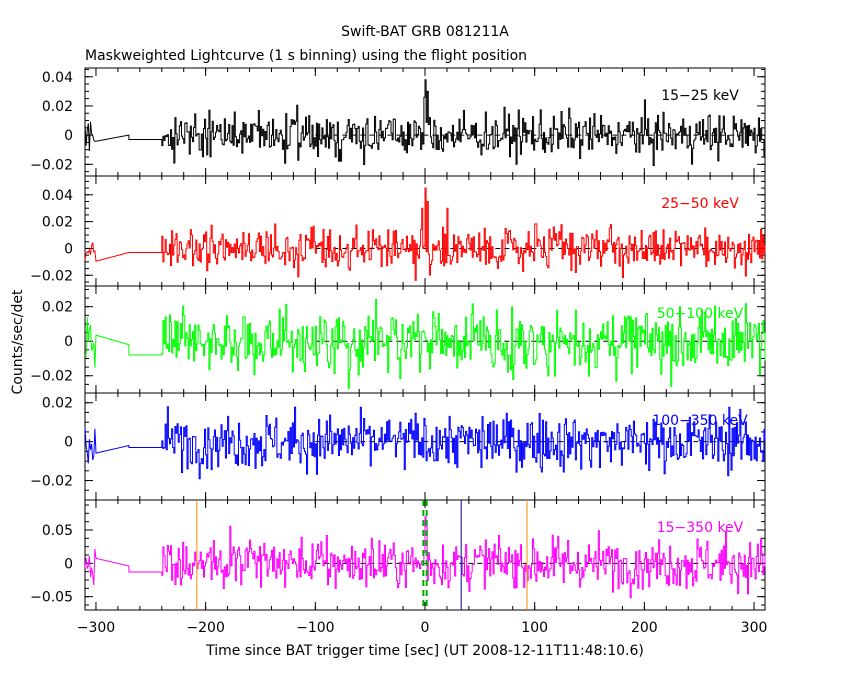 The width and height of the screenshot is (850, 680). What do you see at coordinates (700, 528) in the screenshot?
I see `band-label-15-350-kev: 15−350 keV` at bounding box center [700, 528].